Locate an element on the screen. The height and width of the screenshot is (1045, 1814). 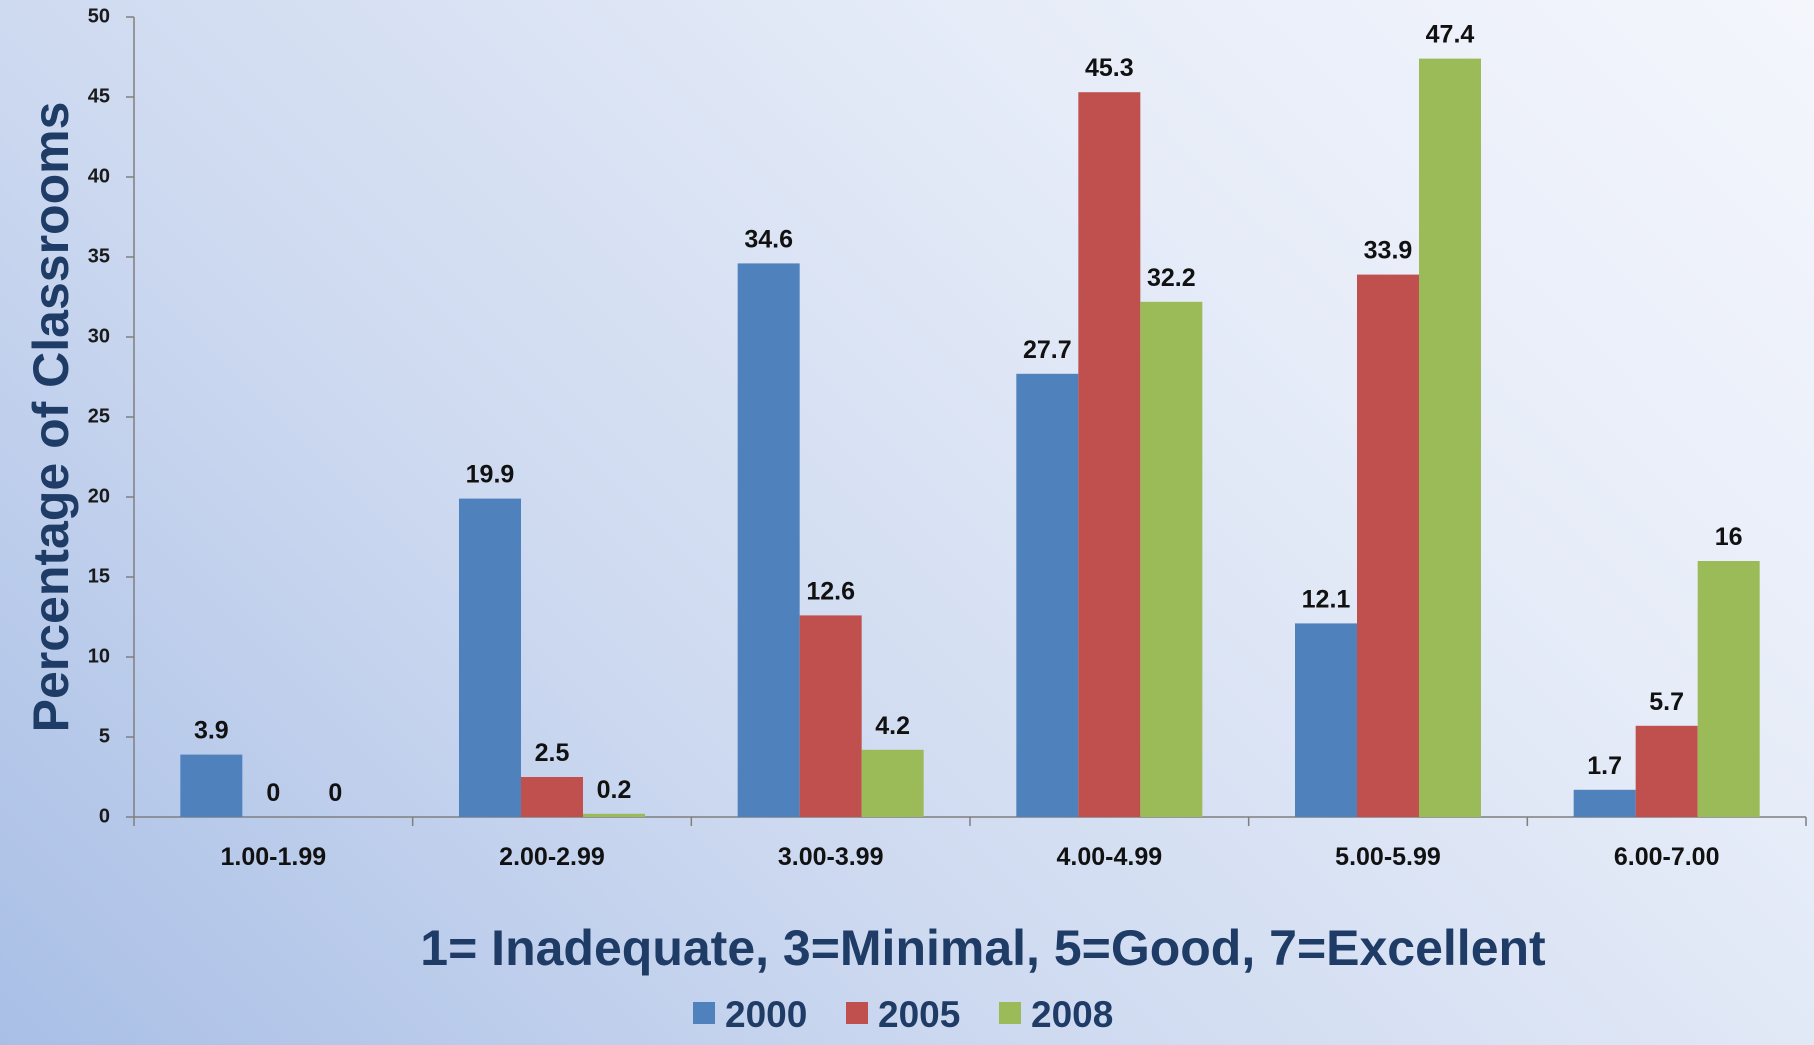
x-tick-label: 5.00-5.99 is located at coordinates (1388, 857).